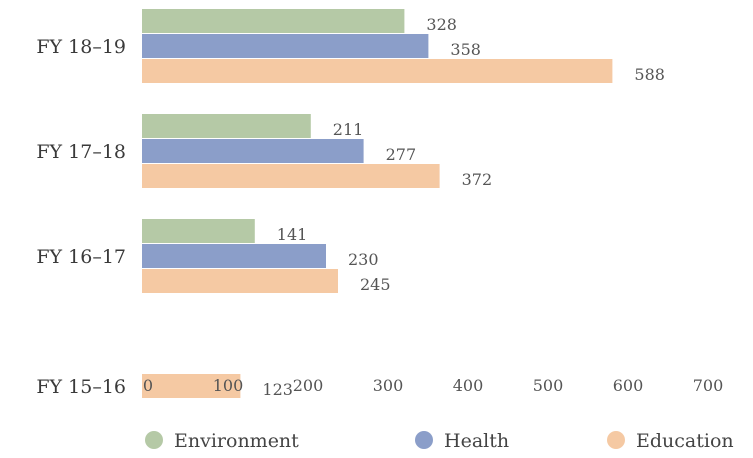 The image size is (753, 458). What do you see at coordinates (708, 385) in the screenshot?
I see `x-tick-label: 700` at bounding box center [708, 385].